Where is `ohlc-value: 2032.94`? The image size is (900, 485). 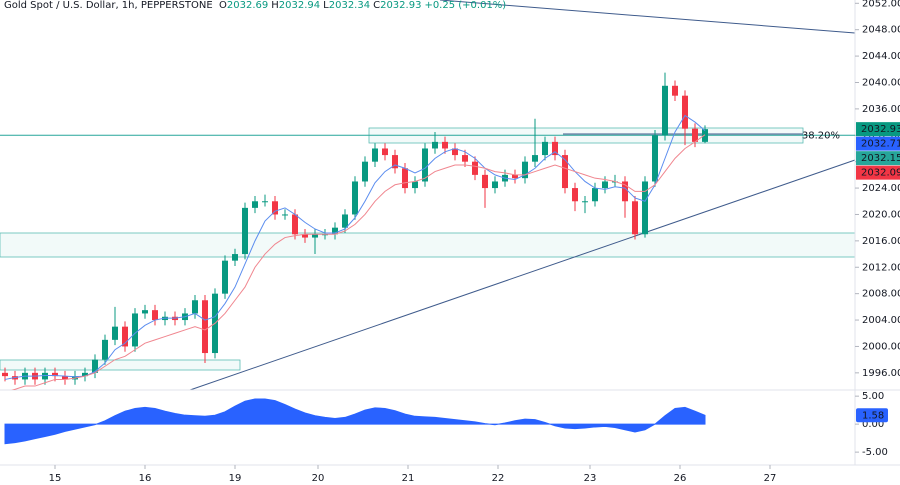 ohlc-value: 2032.94 is located at coordinates (299, 5).